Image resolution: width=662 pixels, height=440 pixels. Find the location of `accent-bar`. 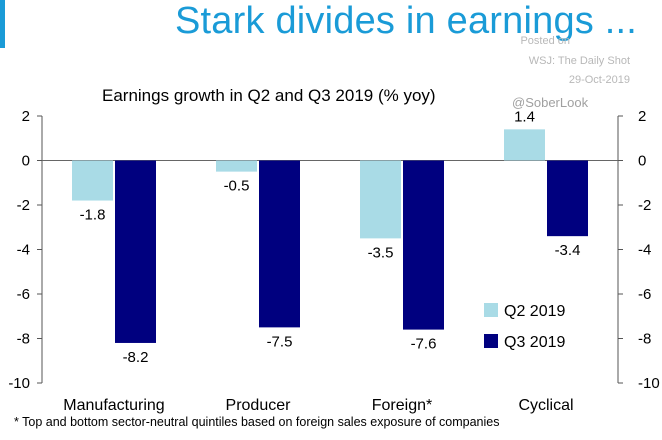

accent-bar is located at coordinates (2, 24).